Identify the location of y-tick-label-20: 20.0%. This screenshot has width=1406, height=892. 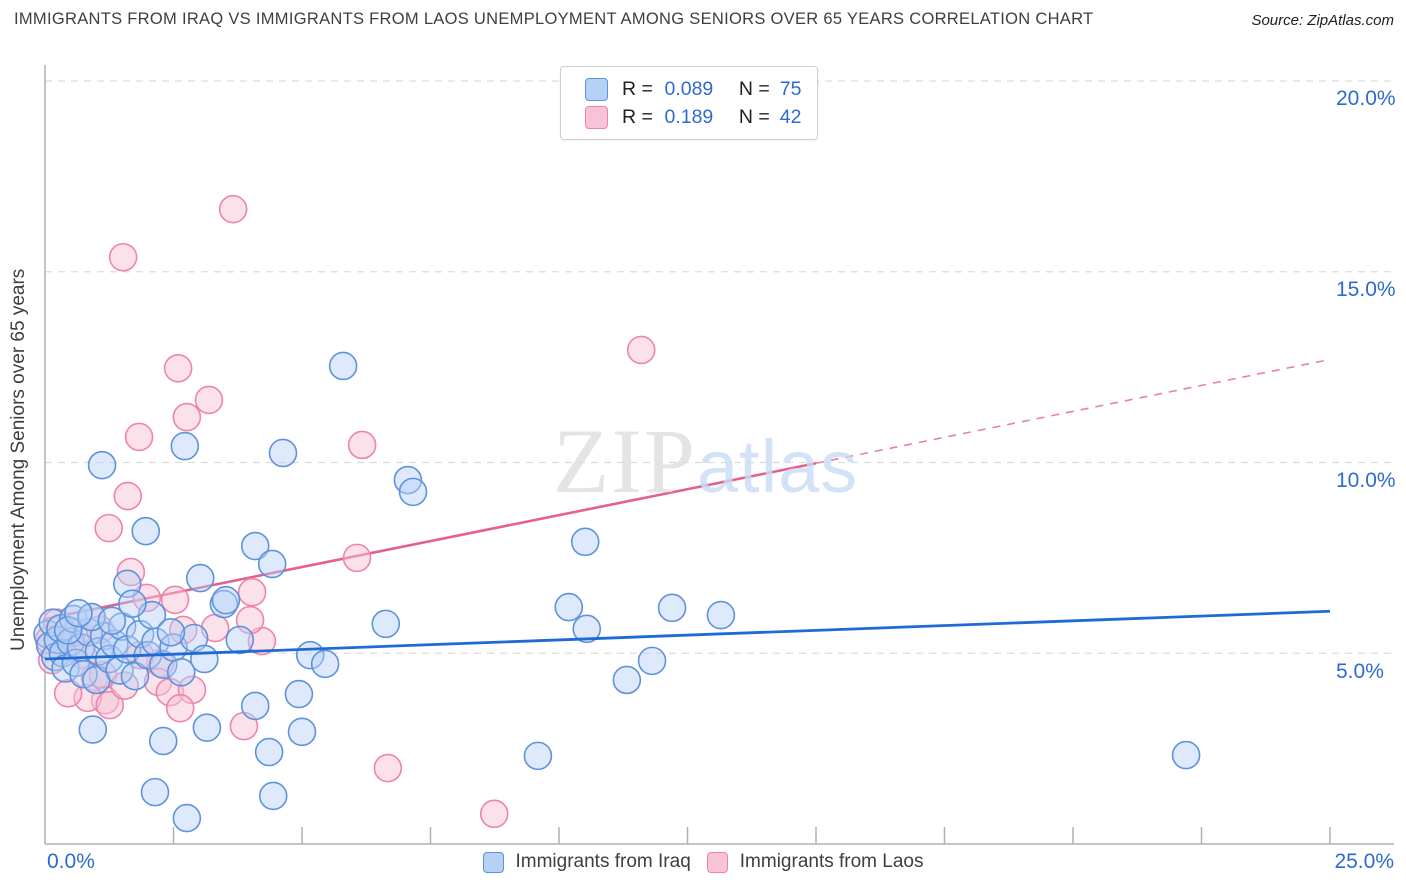
(1366, 98).